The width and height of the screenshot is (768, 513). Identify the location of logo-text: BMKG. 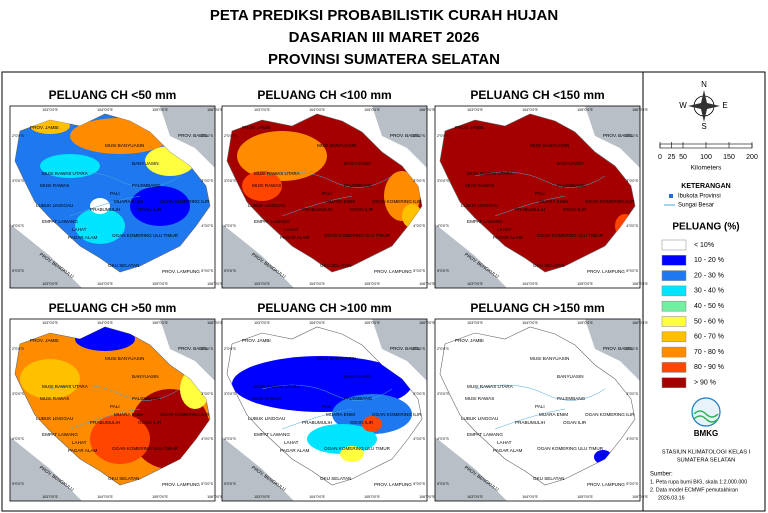
(706, 433).